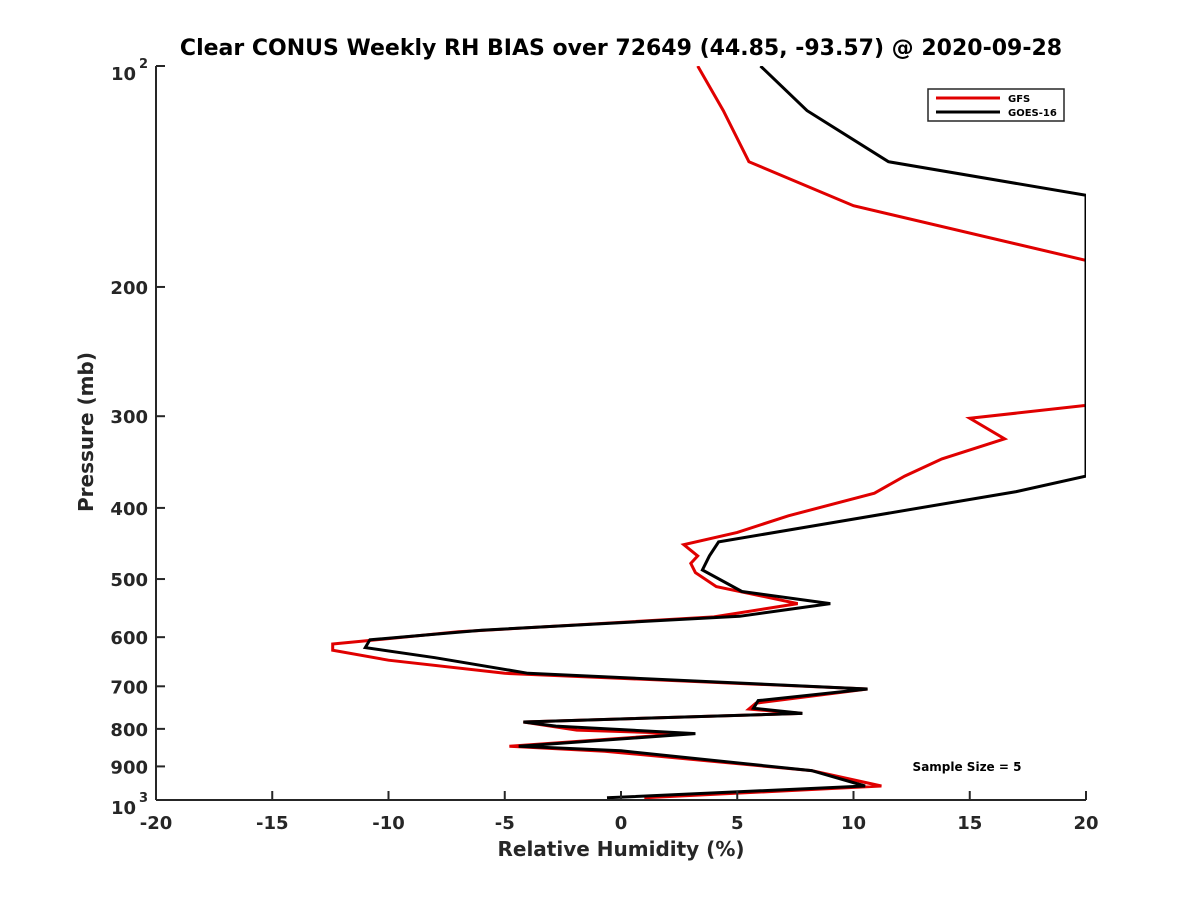 The height and width of the screenshot is (905, 1200). What do you see at coordinates (388, 823) in the screenshot?
I see `x-tick-label: -10` at bounding box center [388, 823].